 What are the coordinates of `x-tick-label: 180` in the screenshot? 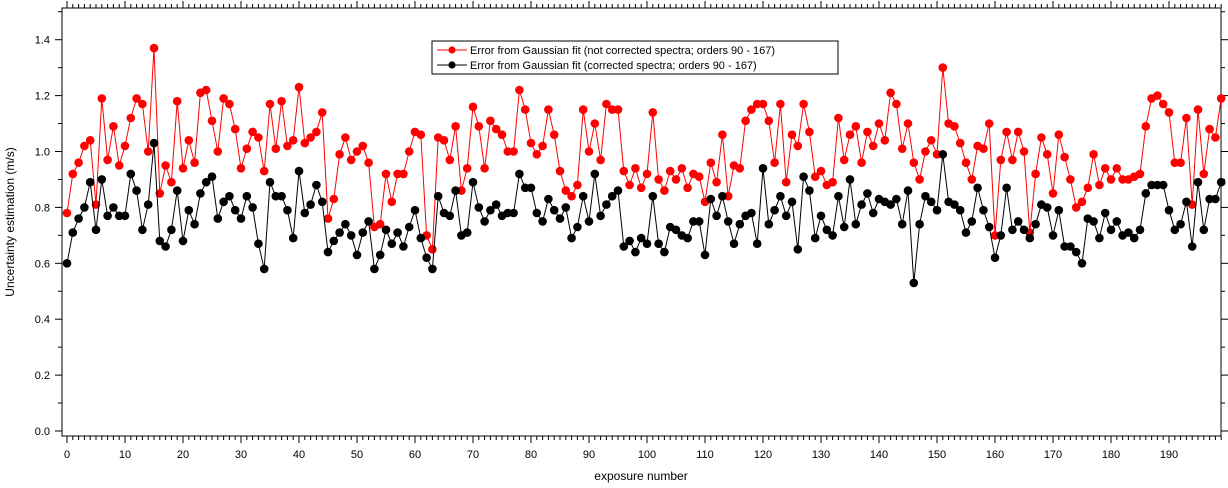 It's located at (1111, 455).